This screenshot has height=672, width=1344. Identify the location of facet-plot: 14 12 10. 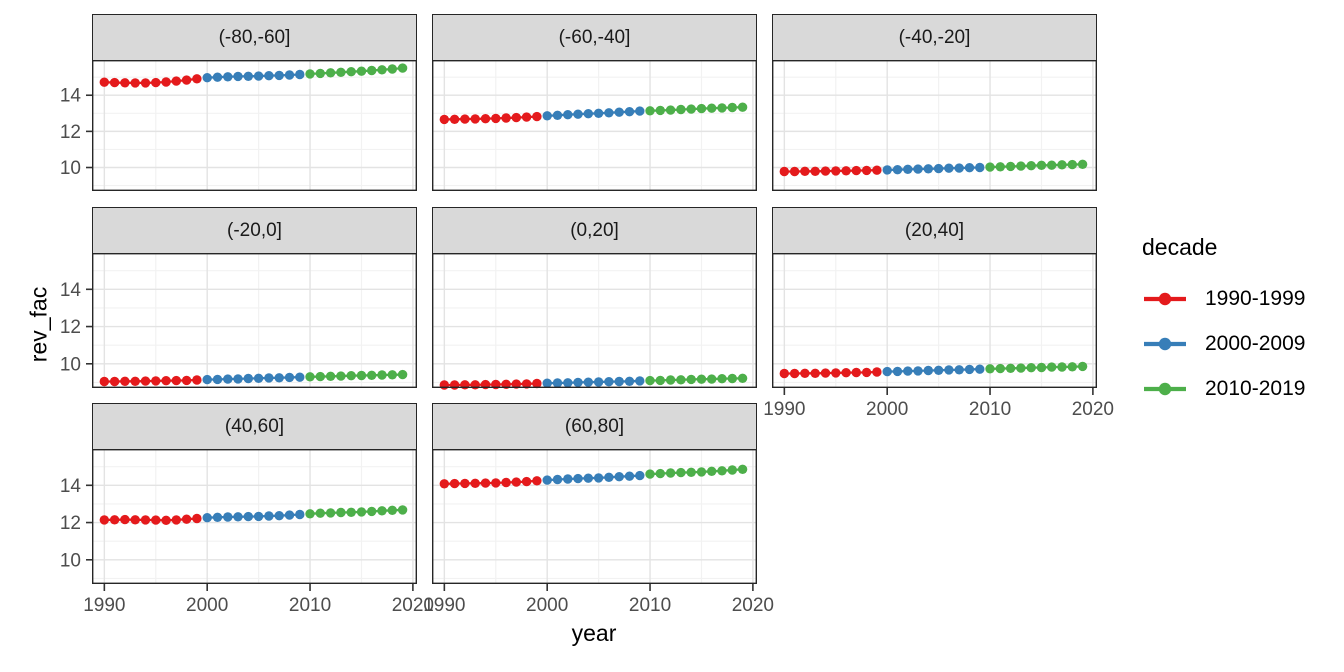
(239, 320).